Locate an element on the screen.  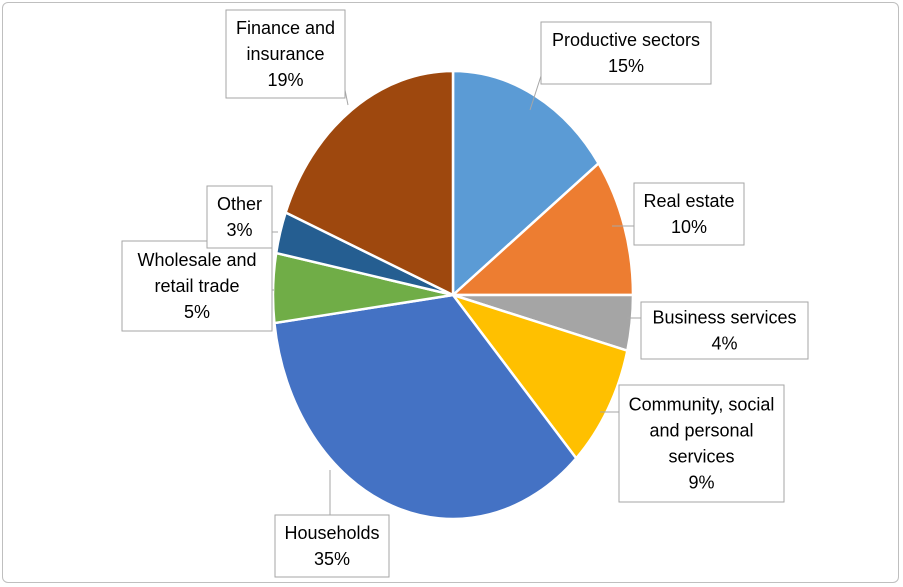
data-label-category: Community, social is located at coordinates (702, 405).